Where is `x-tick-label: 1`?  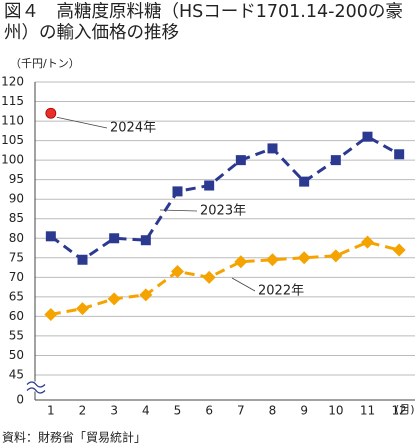 x-tick-label: 1 is located at coordinates (51, 411).